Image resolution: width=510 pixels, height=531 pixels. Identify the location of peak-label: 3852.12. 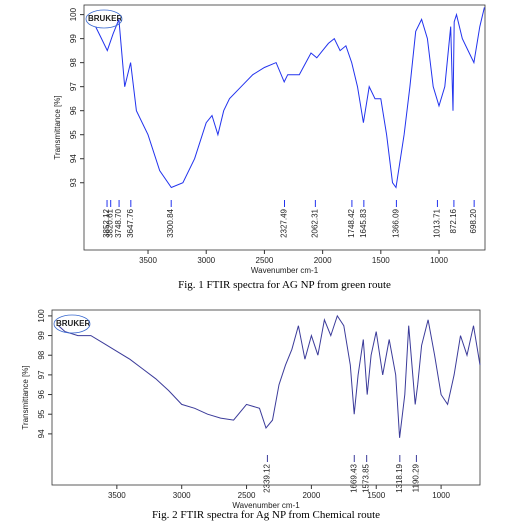
(106, 222).